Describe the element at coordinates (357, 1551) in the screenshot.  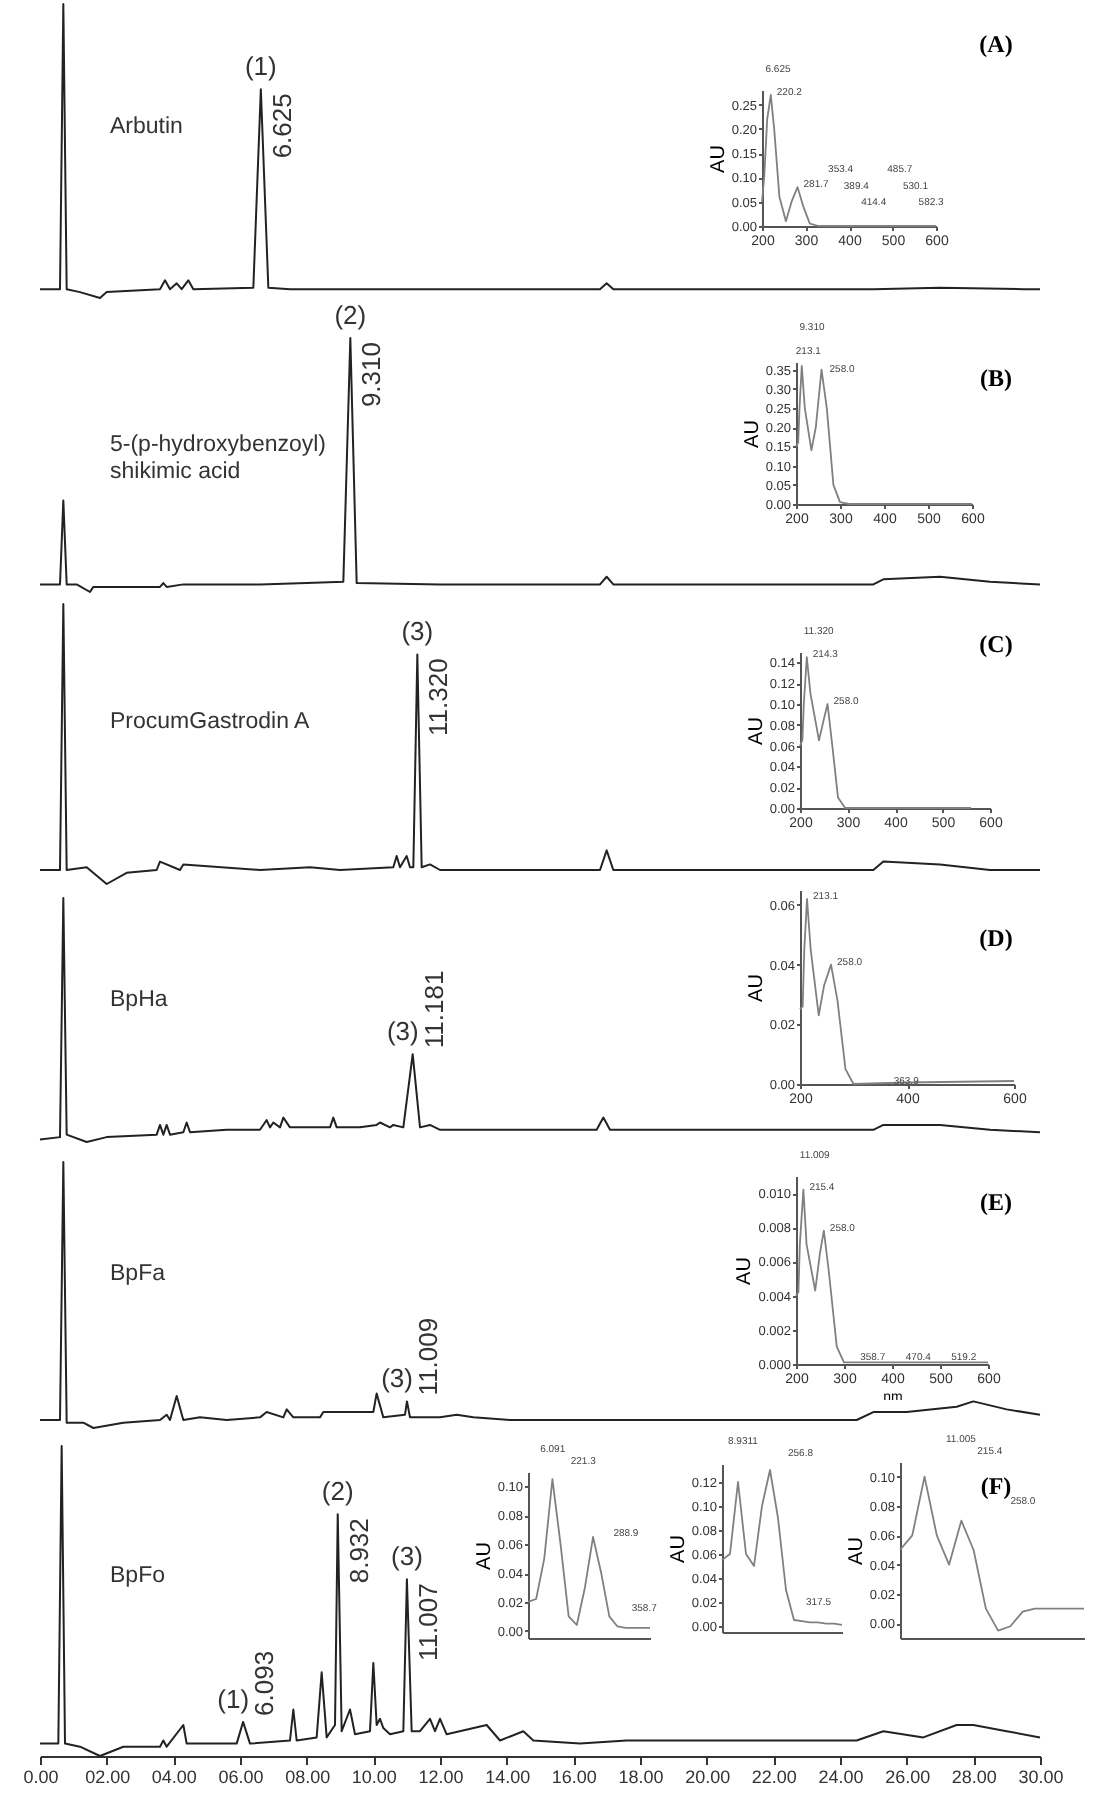
I see `annotation: 8.932` at that location.